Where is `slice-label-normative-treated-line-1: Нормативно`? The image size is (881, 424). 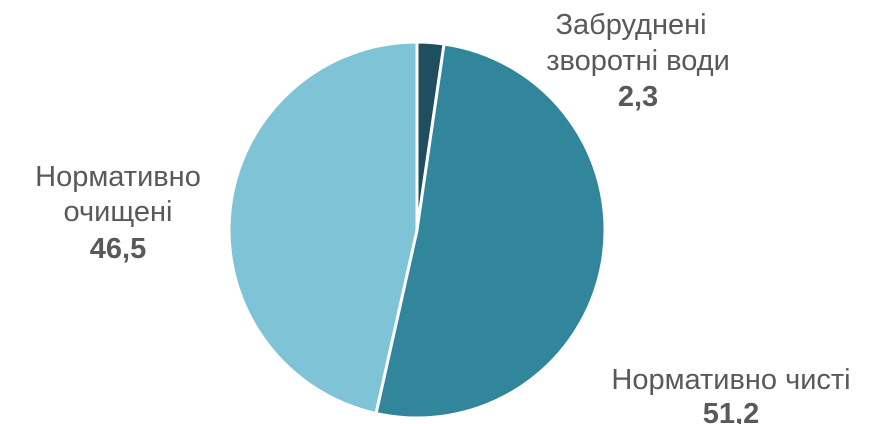 slice-label-normative-treated-line-1: Нормативно is located at coordinates (118, 177).